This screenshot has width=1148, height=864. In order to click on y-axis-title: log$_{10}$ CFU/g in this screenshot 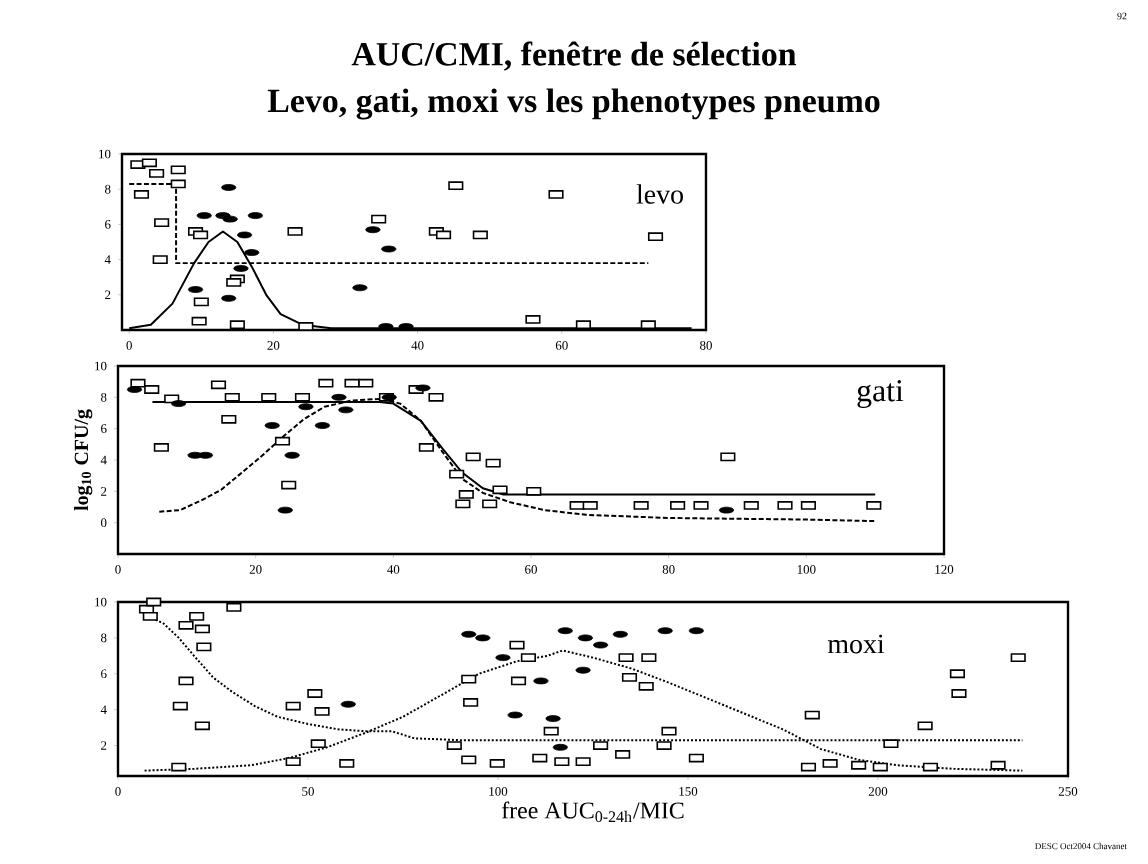, I will do `click(83, 460)`.